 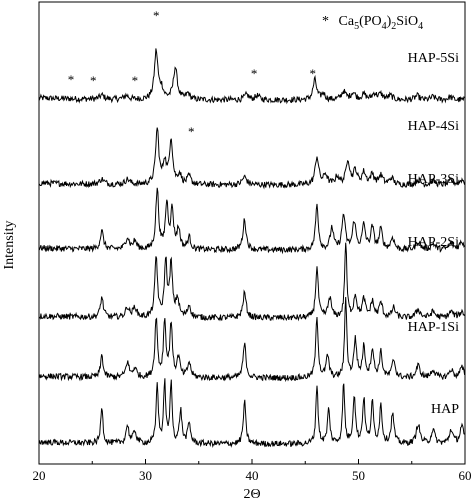 I want to click on legend-sub-4: 4, so click(x=420, y=26).